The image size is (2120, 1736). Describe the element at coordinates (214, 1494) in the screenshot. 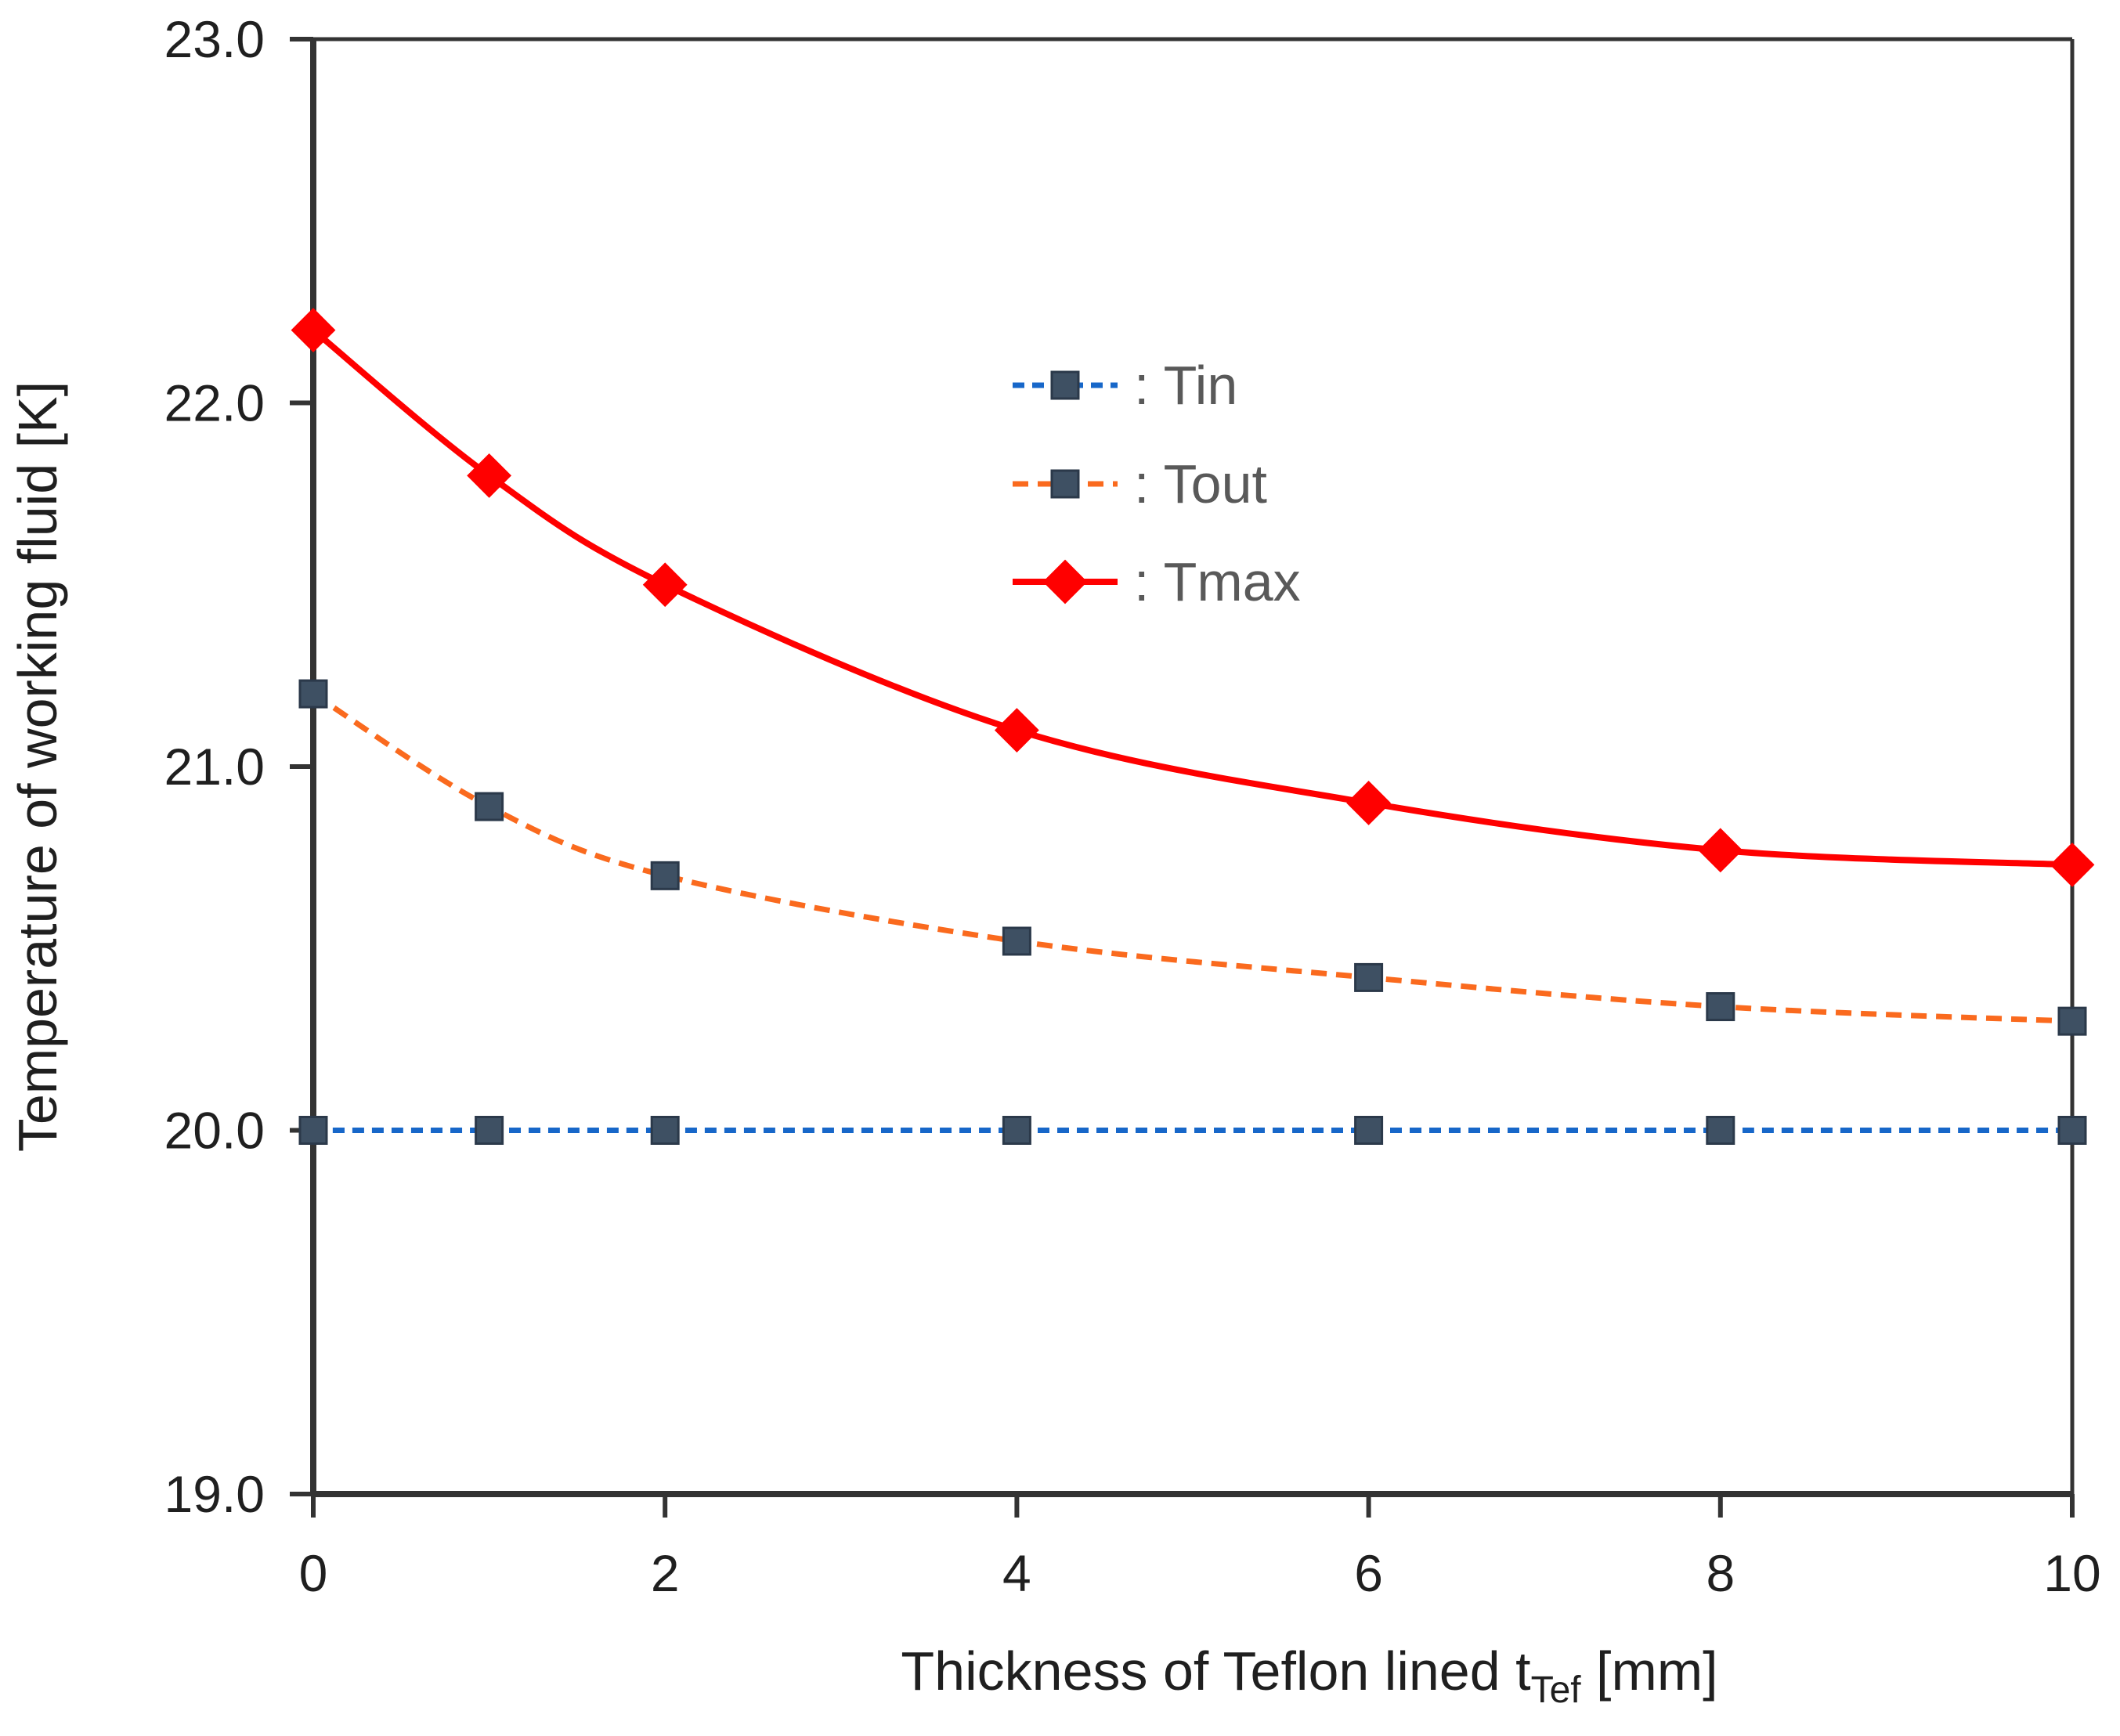

I see `y-tick-label: 19.0` at that location.